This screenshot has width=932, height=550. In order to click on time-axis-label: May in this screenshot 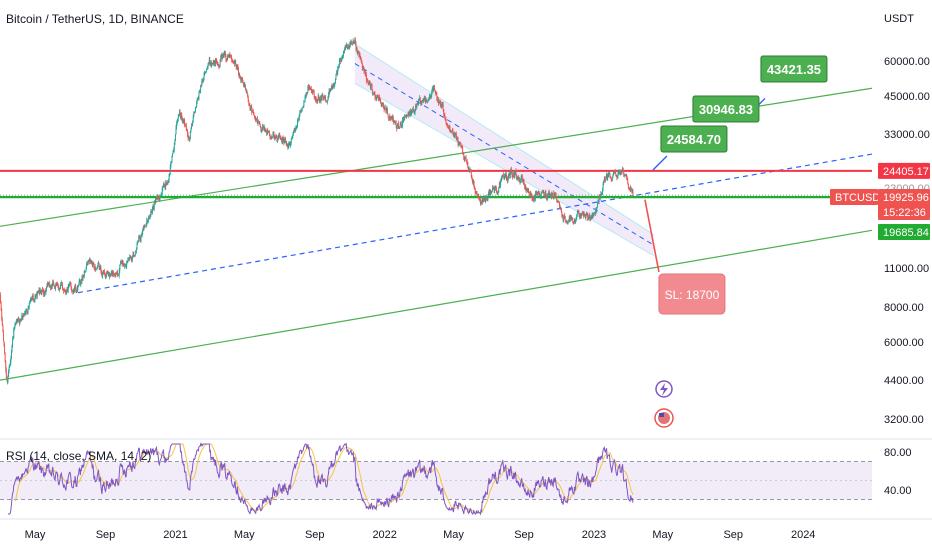, I will do `click(662, 535)`.